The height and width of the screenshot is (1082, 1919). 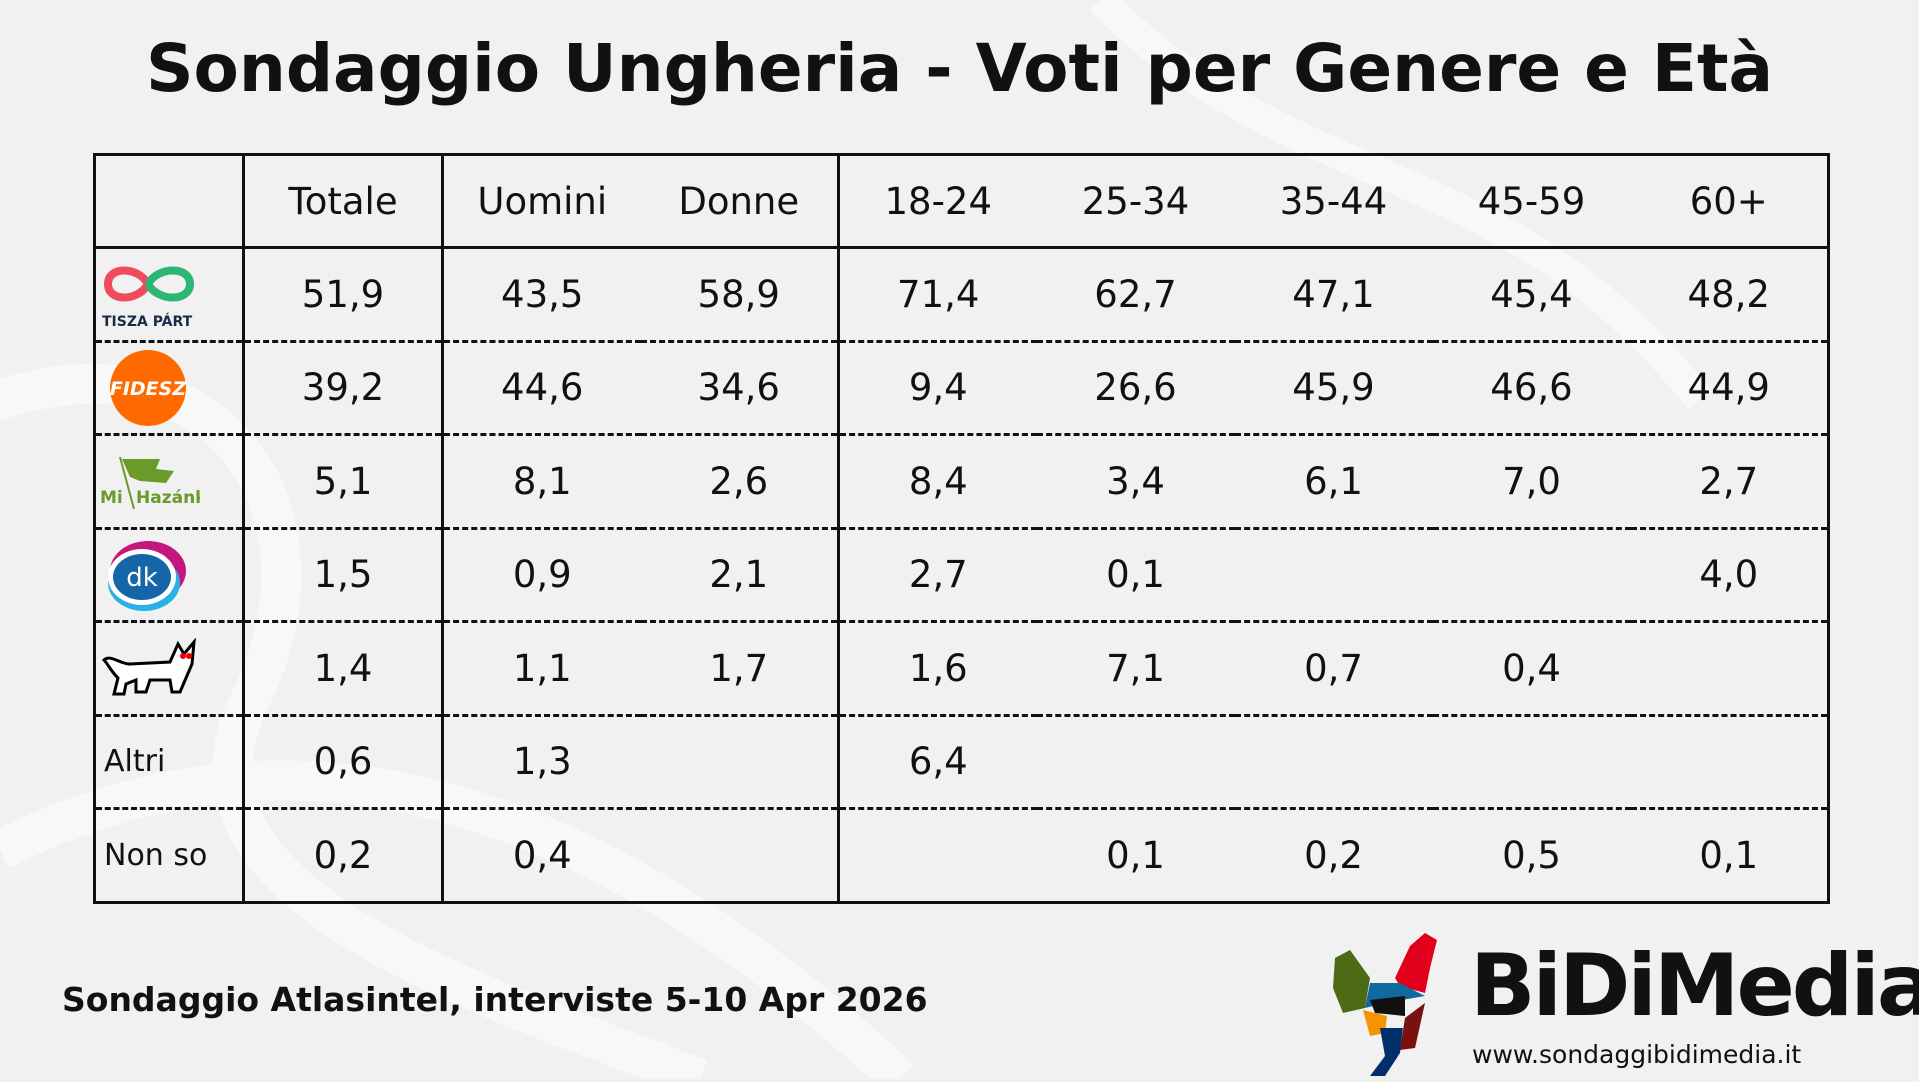 I want to click on cell: 47,1, so click(x=1333, y=295).